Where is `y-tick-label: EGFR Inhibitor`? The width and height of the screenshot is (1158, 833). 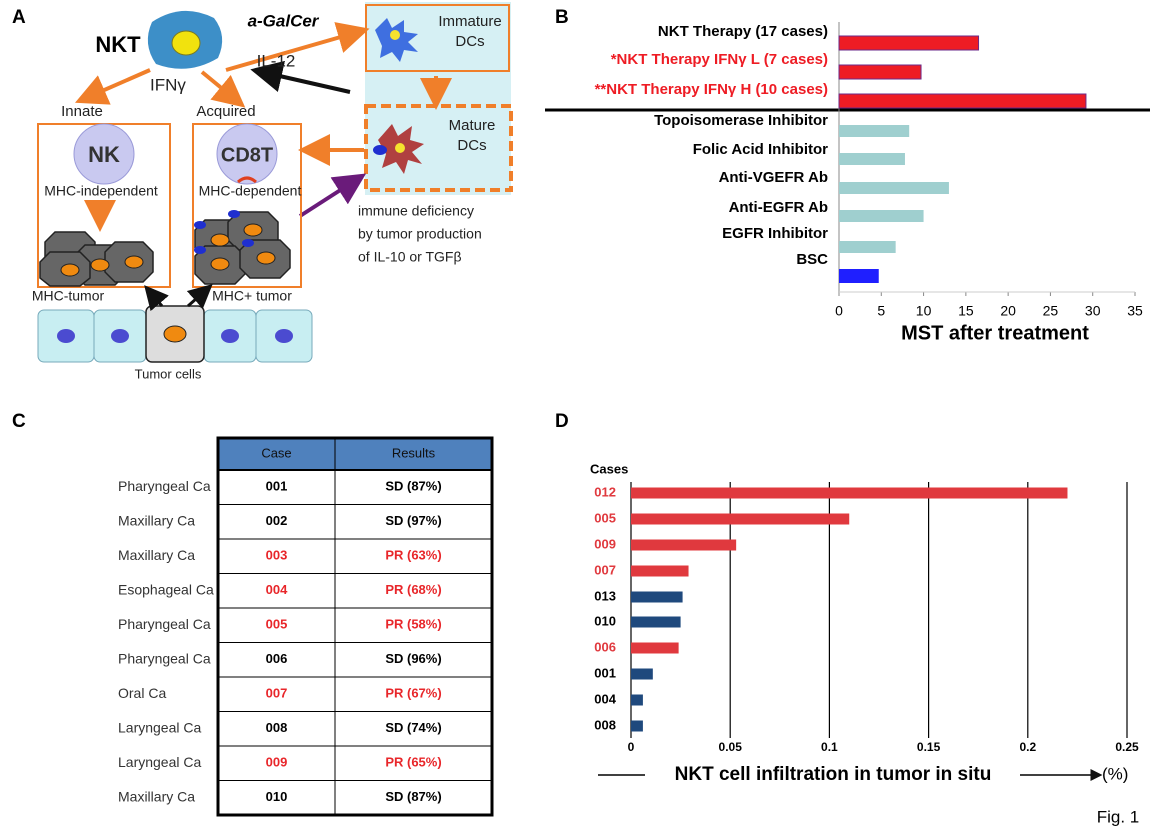 y-tick-label: EGFR Inhibitor is located at coordinates (775, 233).